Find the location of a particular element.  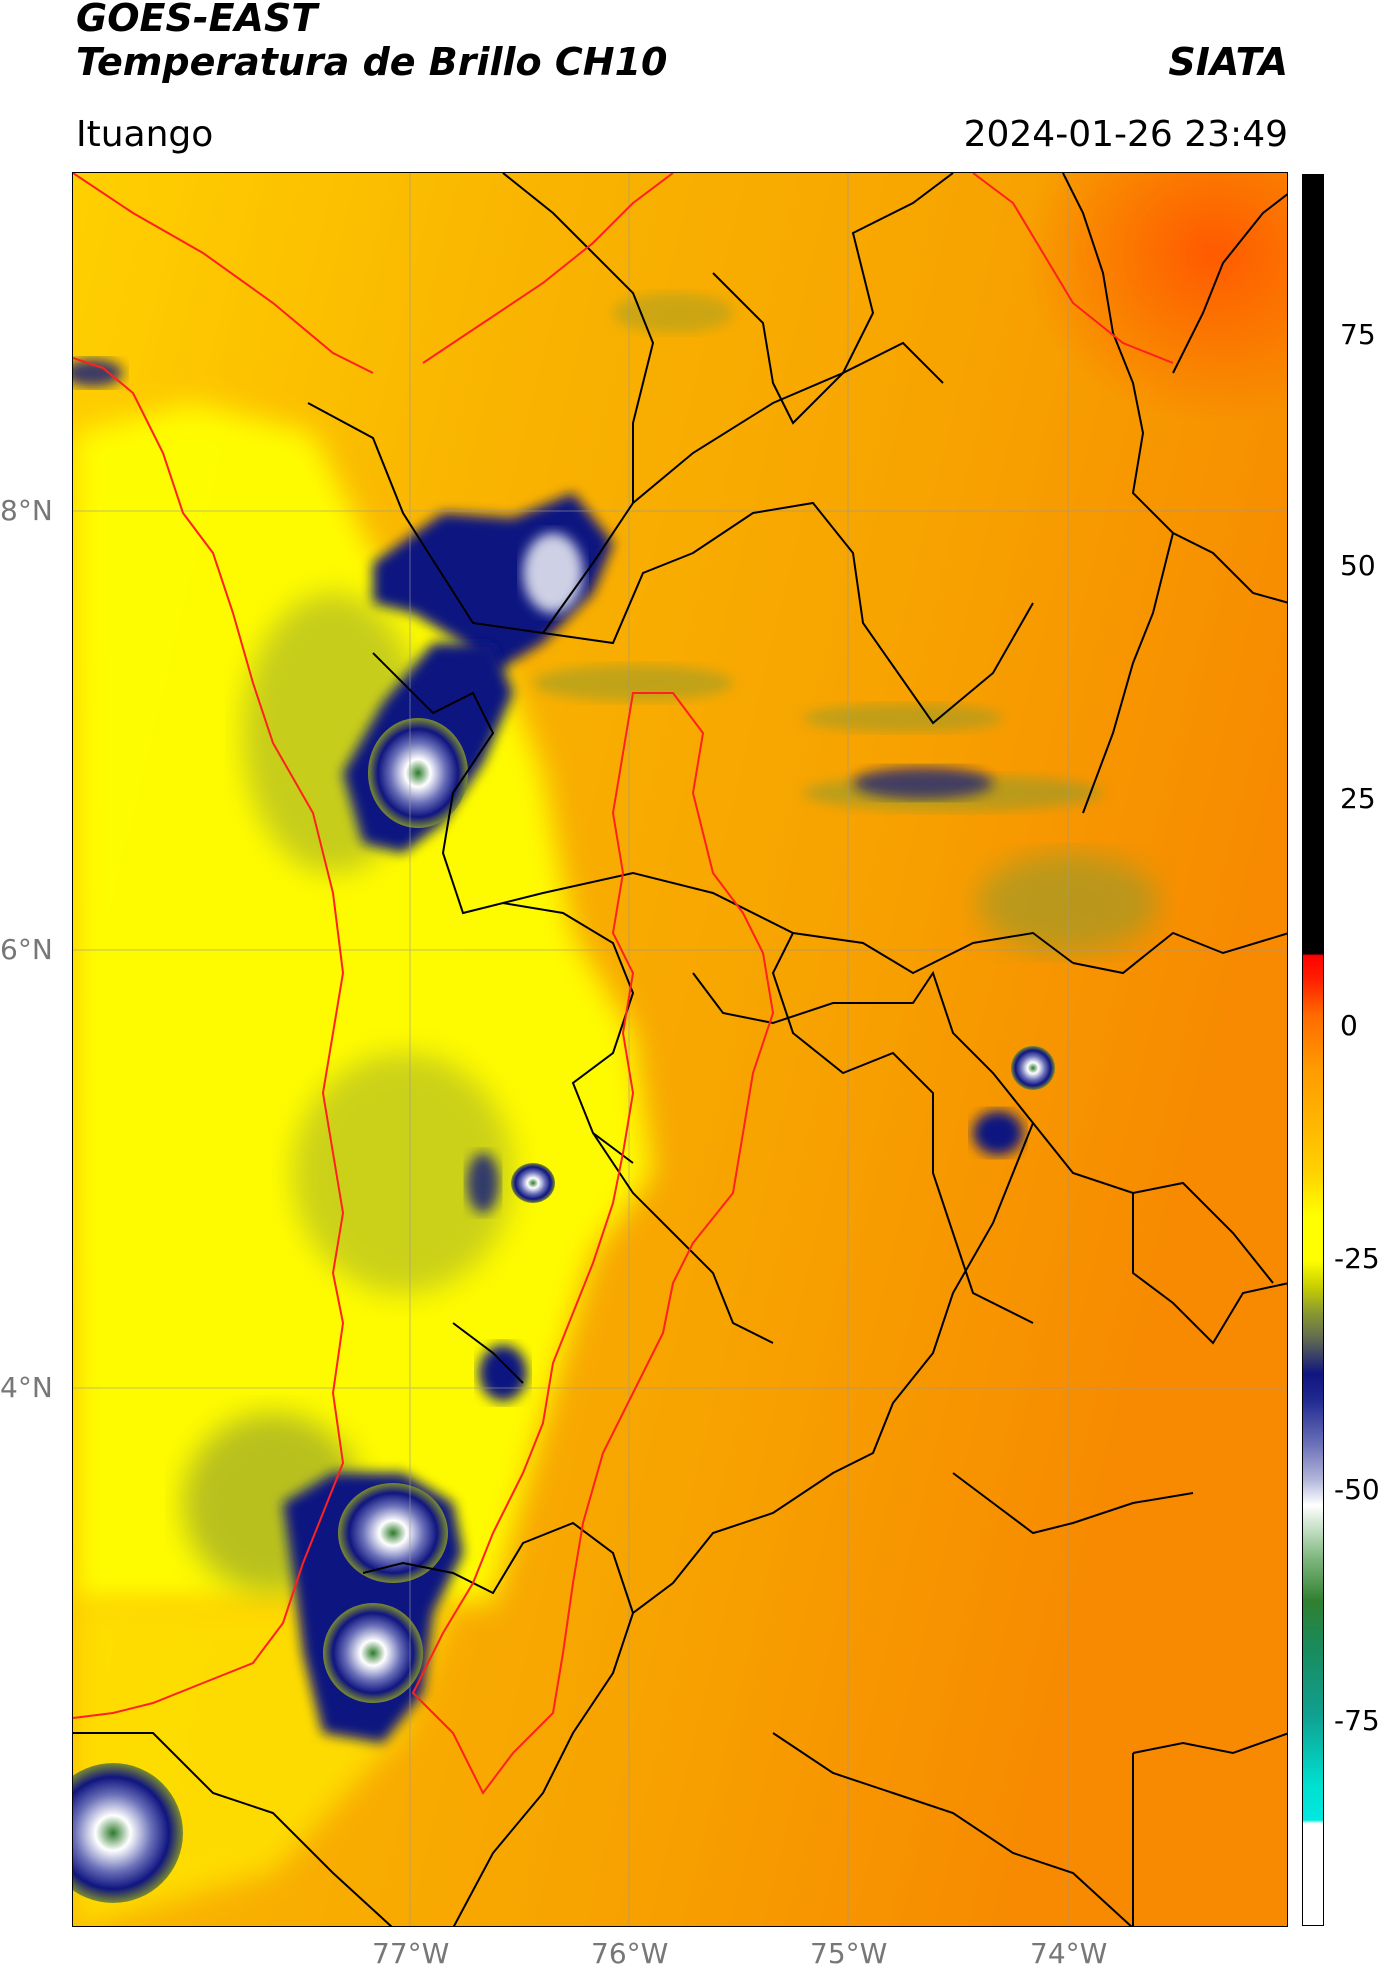

storm-cell-east-large is located at coordinates (923, 783).